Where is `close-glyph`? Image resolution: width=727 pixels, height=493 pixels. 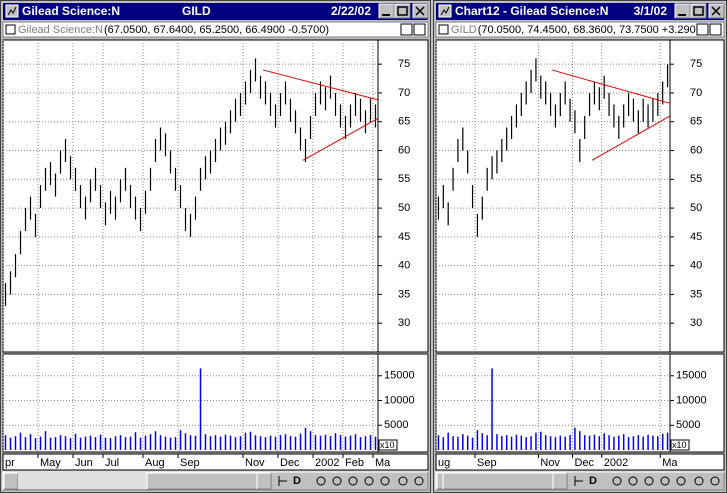 close-glyph is located at coordinates (420, 11).